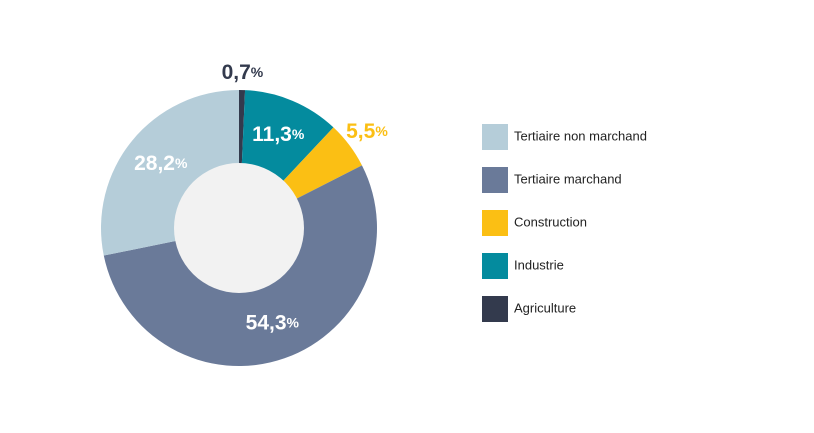 The height and width of the screenshot is (433, 814). Describe the element at coordinates (568, 178) in the screenshot. I see `legend-label: Tertiaire marchand` at that location.